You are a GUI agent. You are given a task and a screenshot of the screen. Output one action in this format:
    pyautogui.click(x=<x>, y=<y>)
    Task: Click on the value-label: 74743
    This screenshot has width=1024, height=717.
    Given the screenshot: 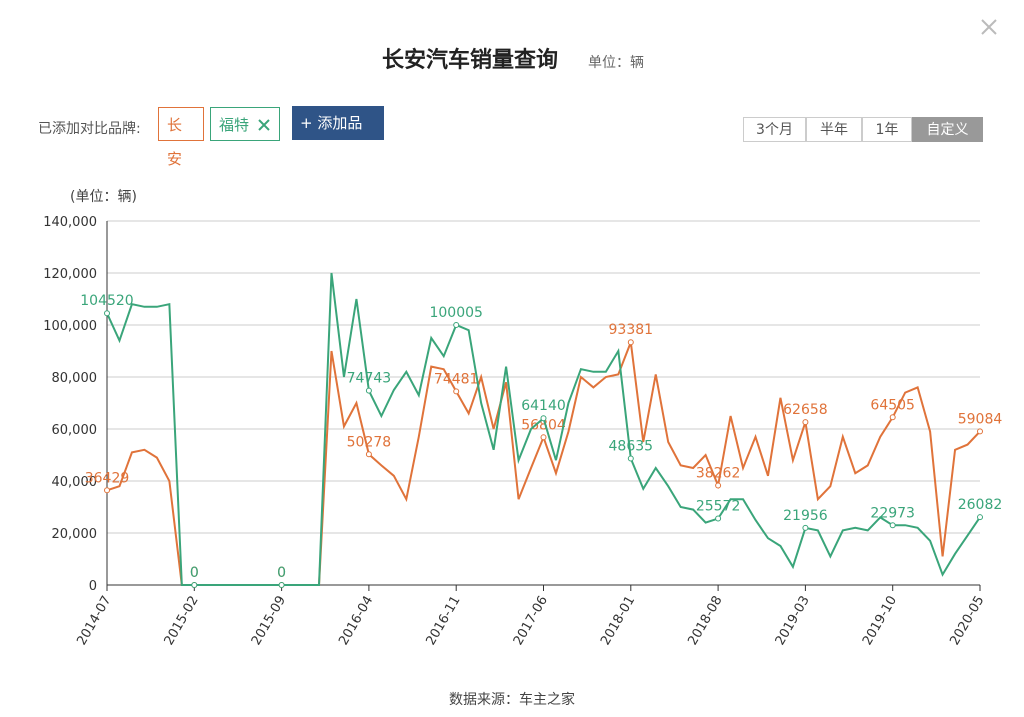 What is the action you would take?
    pyautogui.click(x=369, y=379)
    